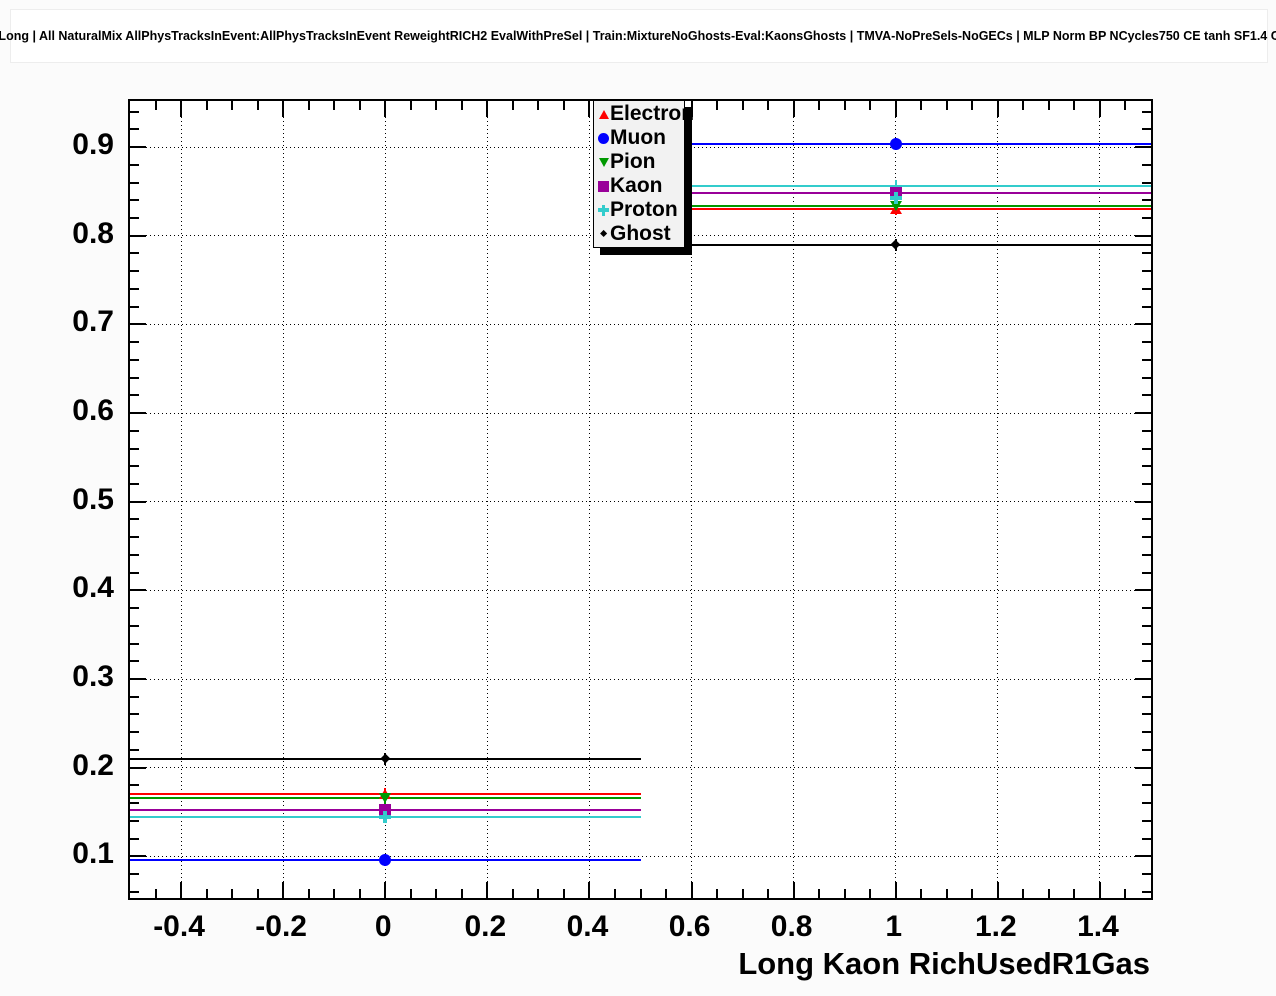  I want to click on x-tick-label: 0, so click(383, 926).